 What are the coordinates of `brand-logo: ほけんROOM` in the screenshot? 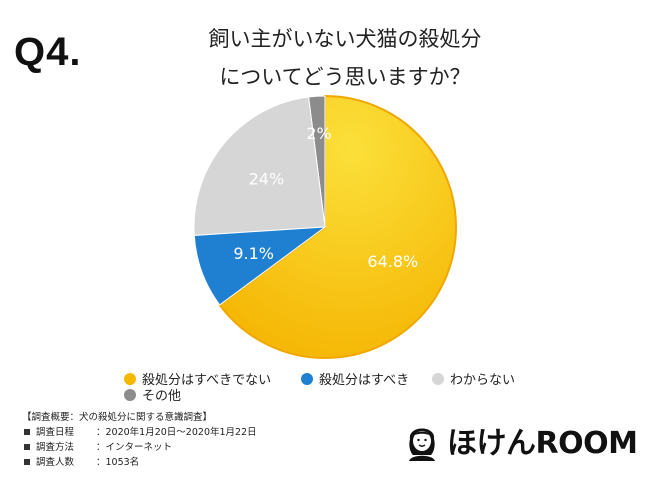 It's located at (521, 440).